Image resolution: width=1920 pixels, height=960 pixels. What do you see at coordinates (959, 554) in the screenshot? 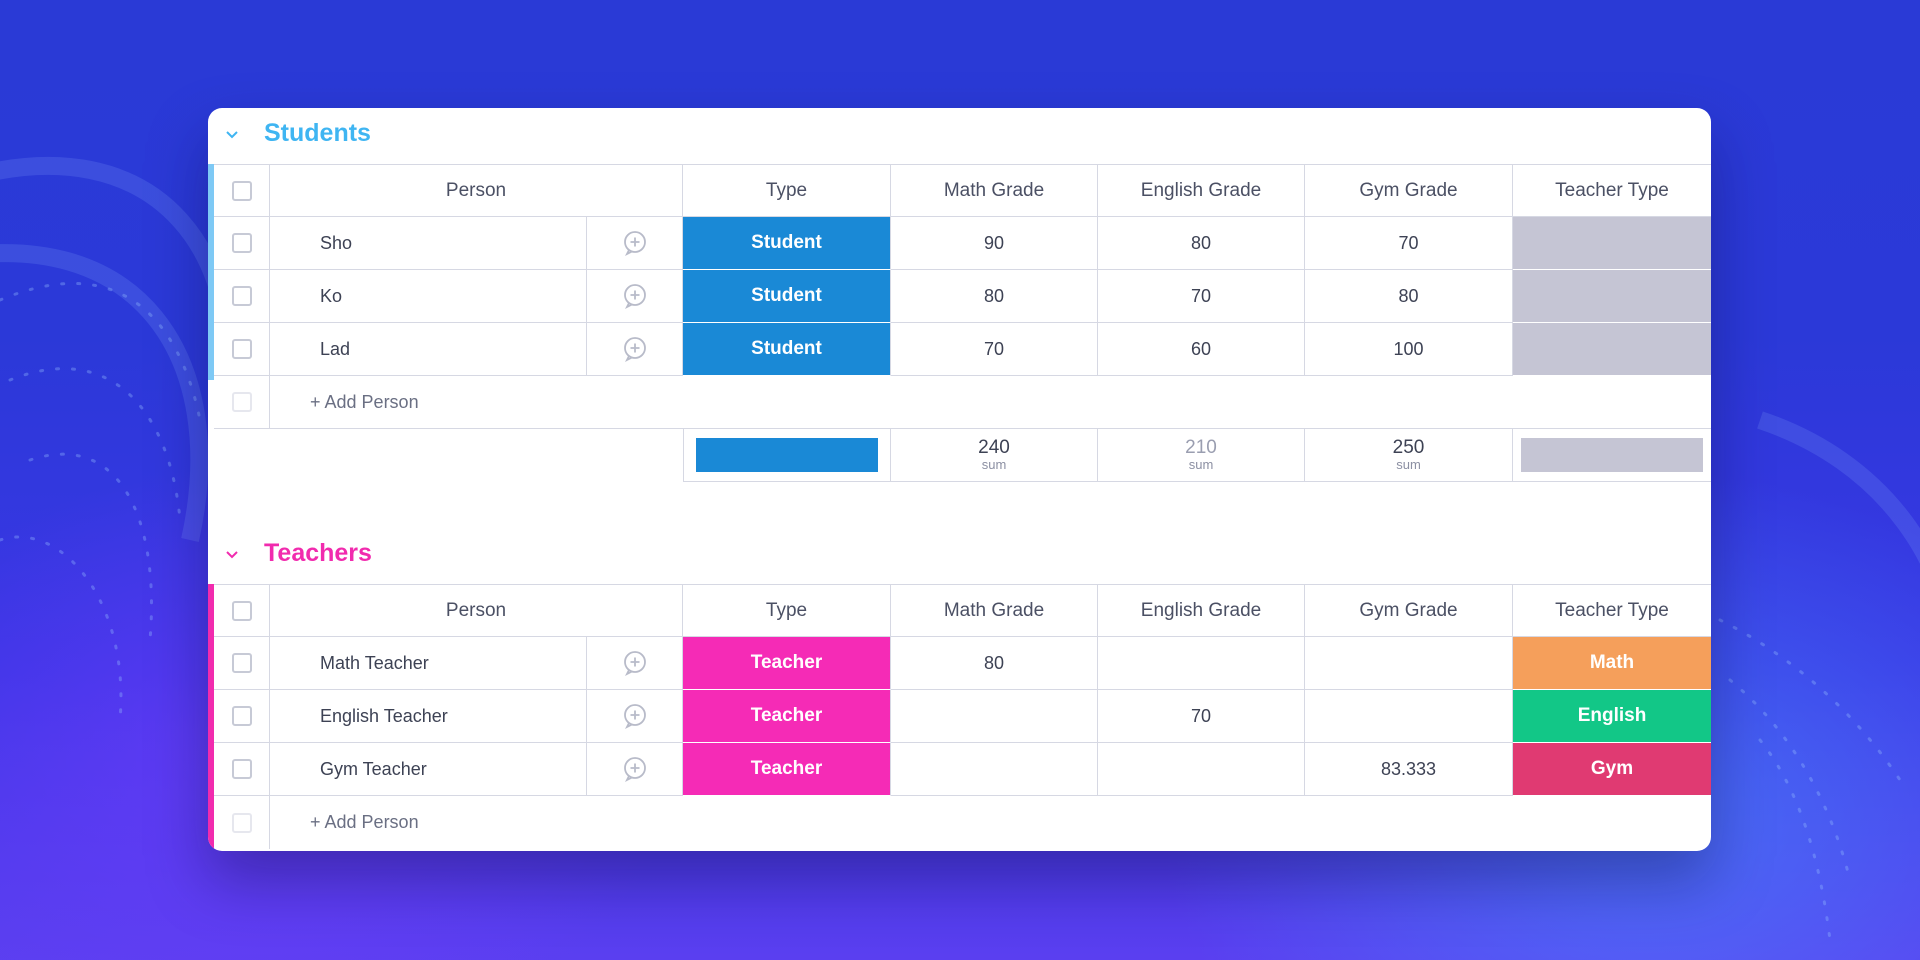
I see `teachers-group-header: Teachers` at bounding box center [959, 554].